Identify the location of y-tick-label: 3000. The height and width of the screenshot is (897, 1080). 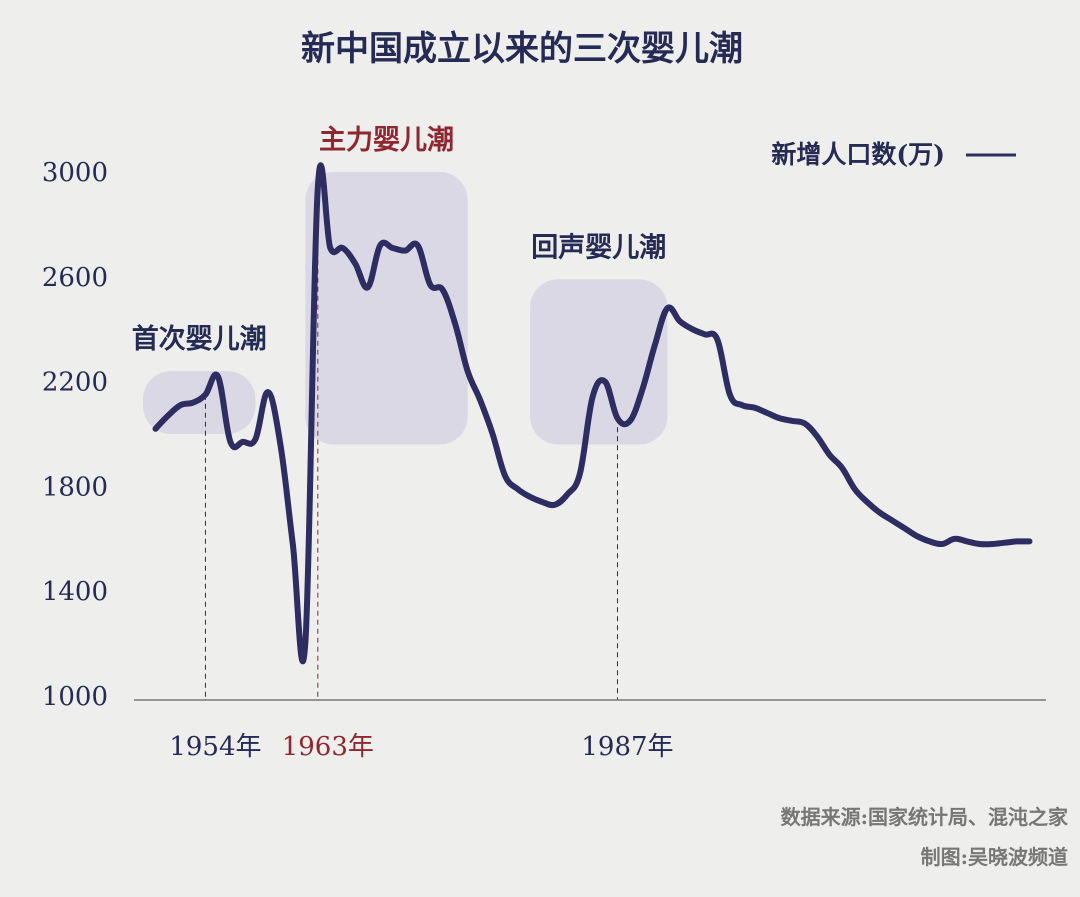
(75, 173).